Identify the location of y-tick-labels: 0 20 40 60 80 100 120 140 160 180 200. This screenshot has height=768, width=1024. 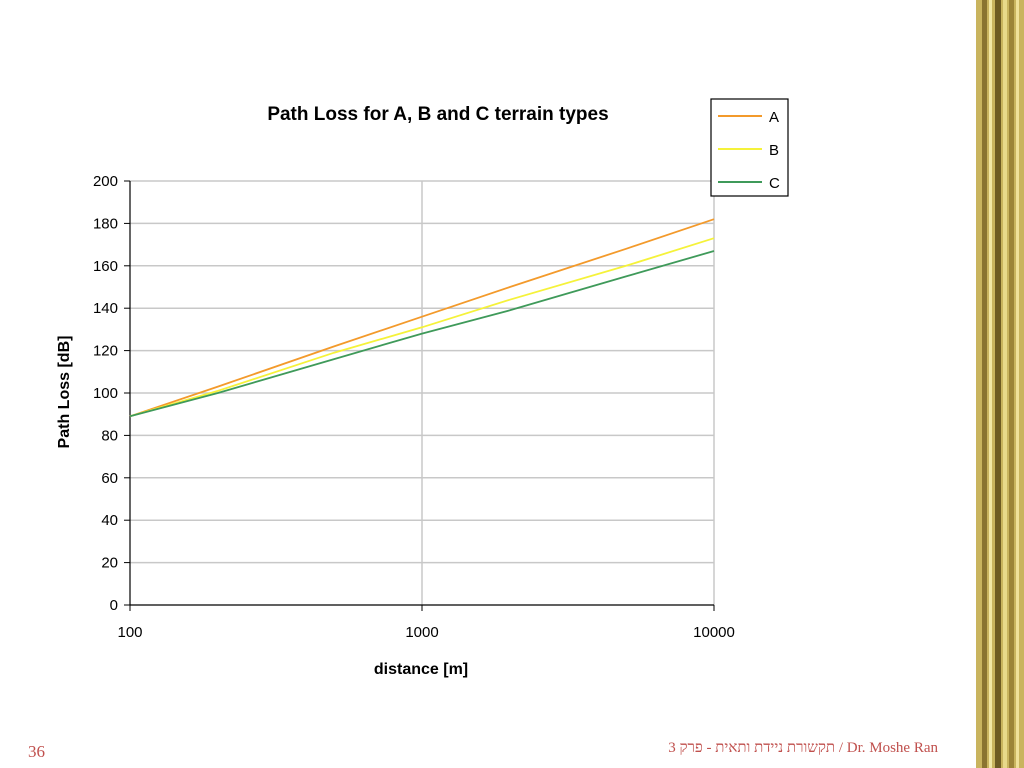
(105, 393).